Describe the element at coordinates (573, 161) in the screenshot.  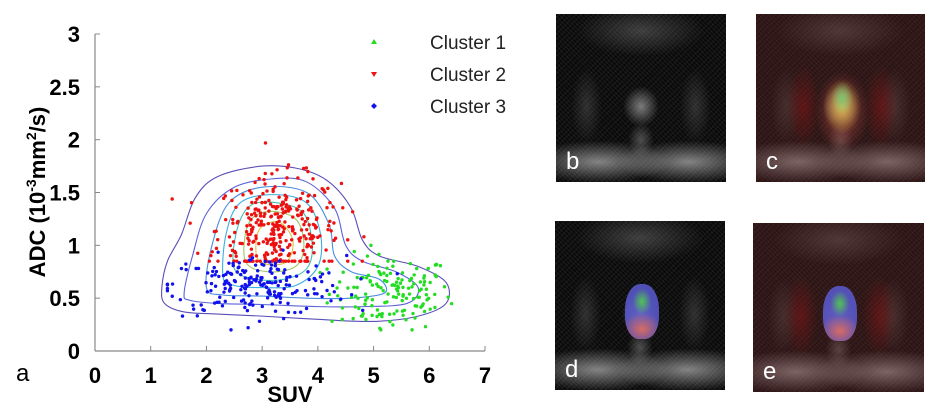
I see `panel-label-b: b` at that location.